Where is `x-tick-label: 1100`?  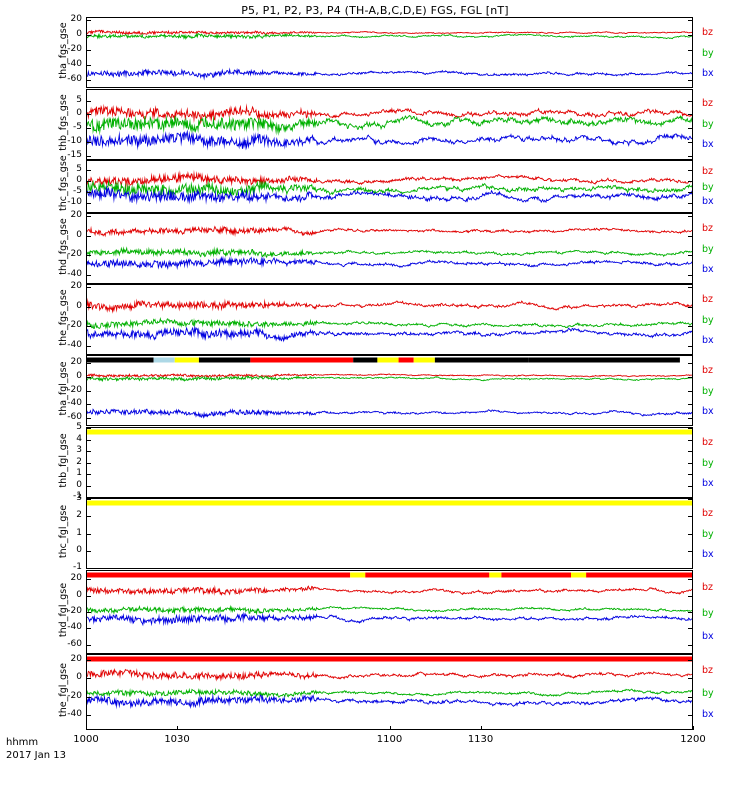 x-tick-label: 1100 is located at coordinates (389, 739).